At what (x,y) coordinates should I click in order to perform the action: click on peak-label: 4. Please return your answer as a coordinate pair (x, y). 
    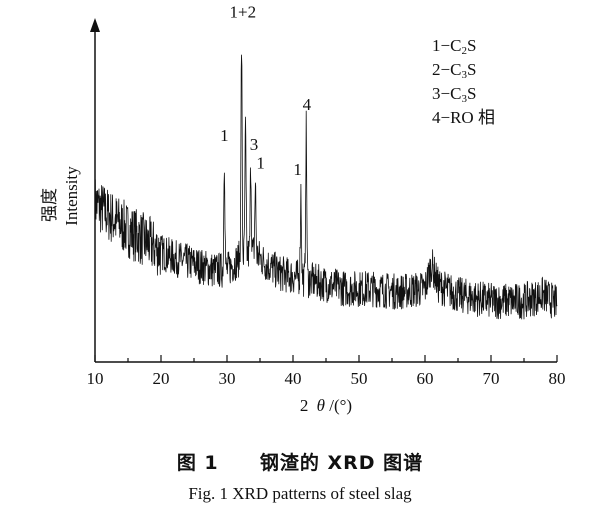
    Looking at the image, I should click on (307, 104).